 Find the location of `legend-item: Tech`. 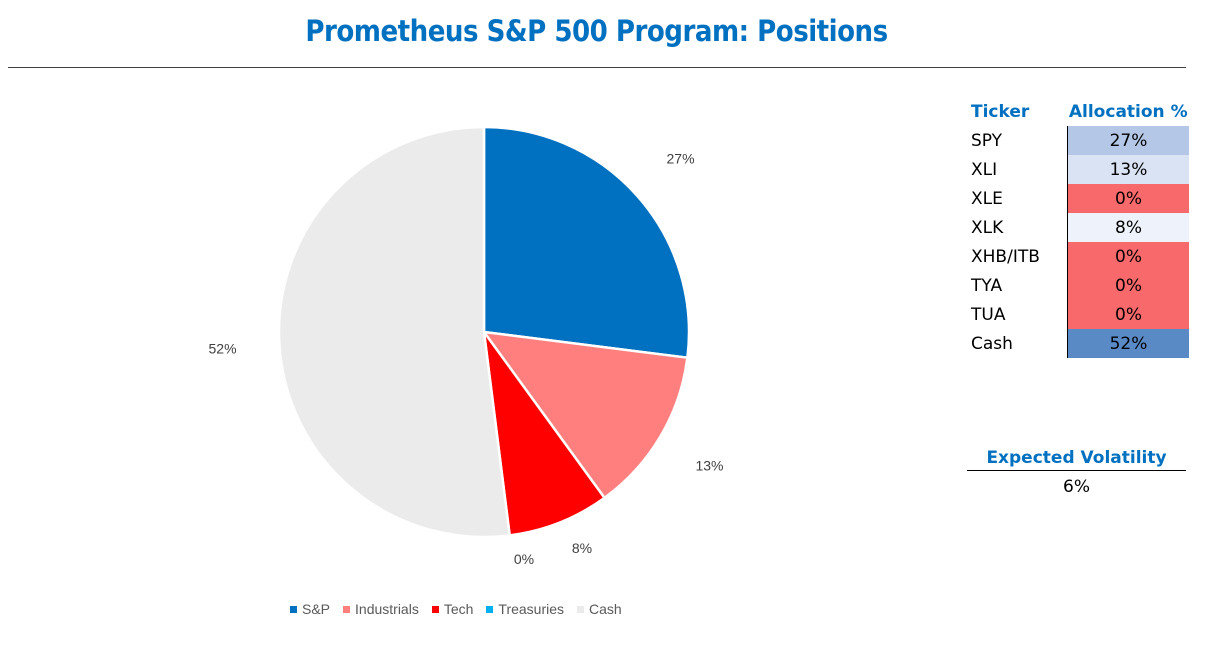

legend-item: Tech is located at coordinates (452, 609).